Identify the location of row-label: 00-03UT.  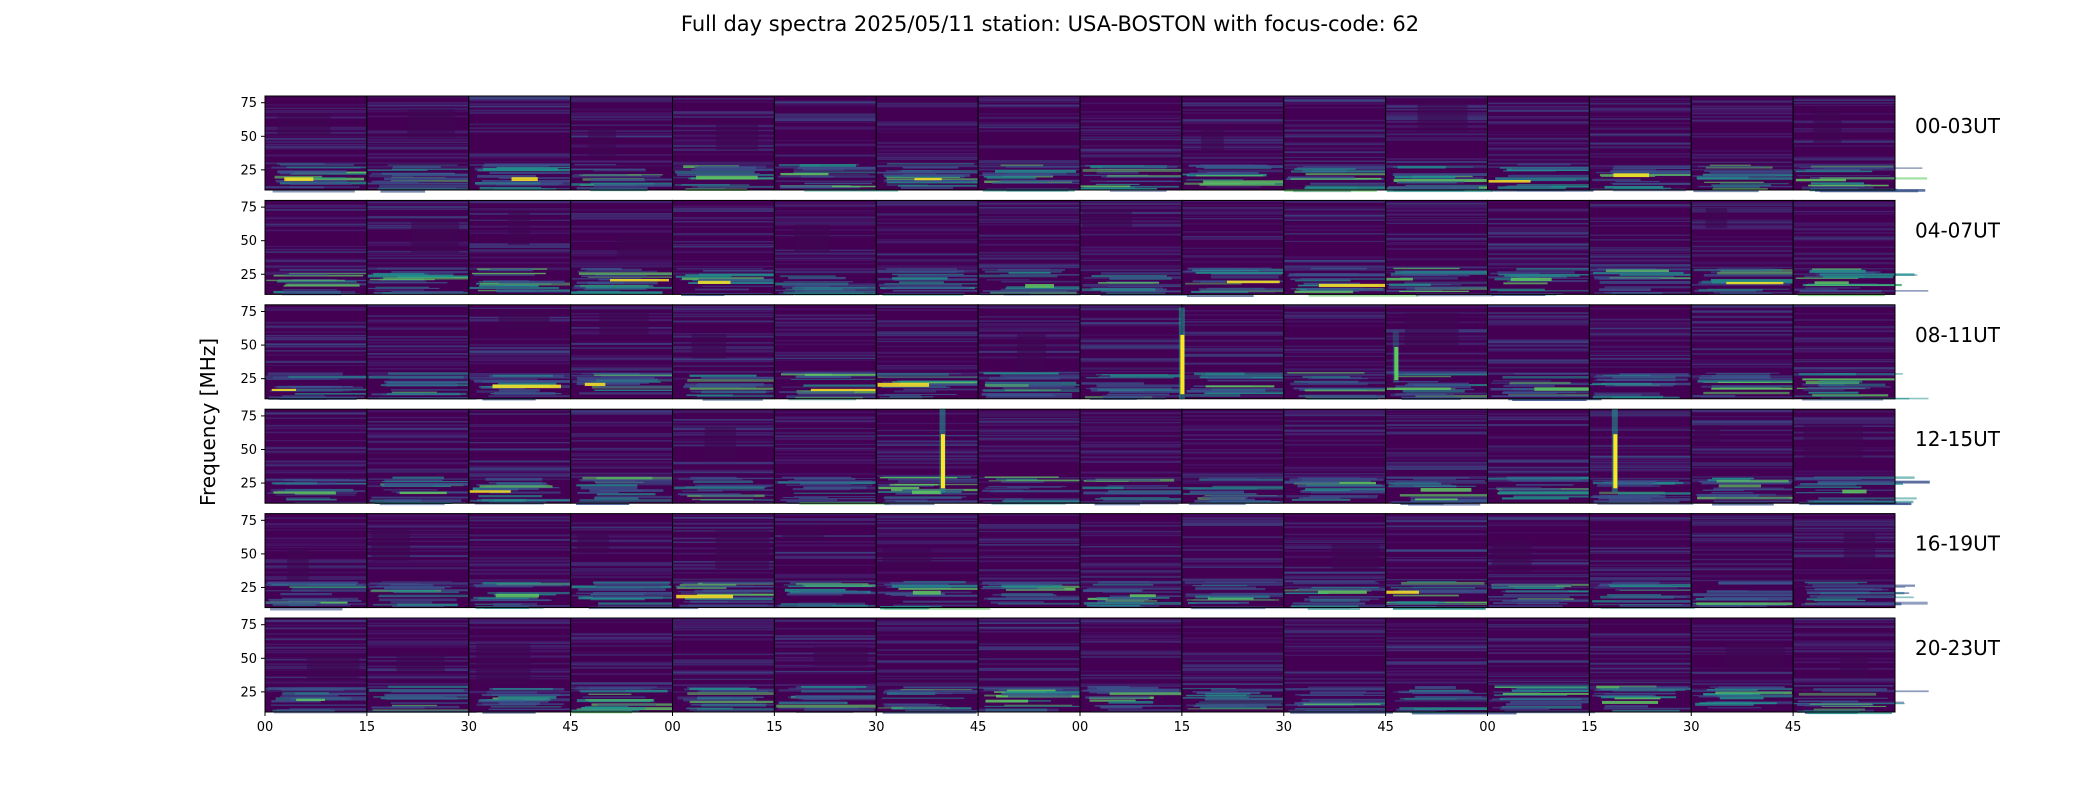
(1958, 126).